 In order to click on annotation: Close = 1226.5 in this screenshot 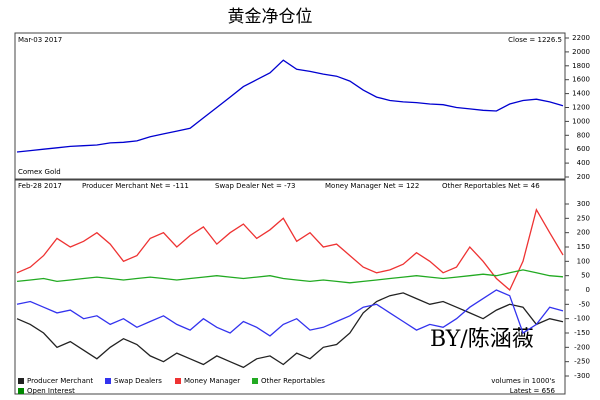, I will do `click(535, 40)`.